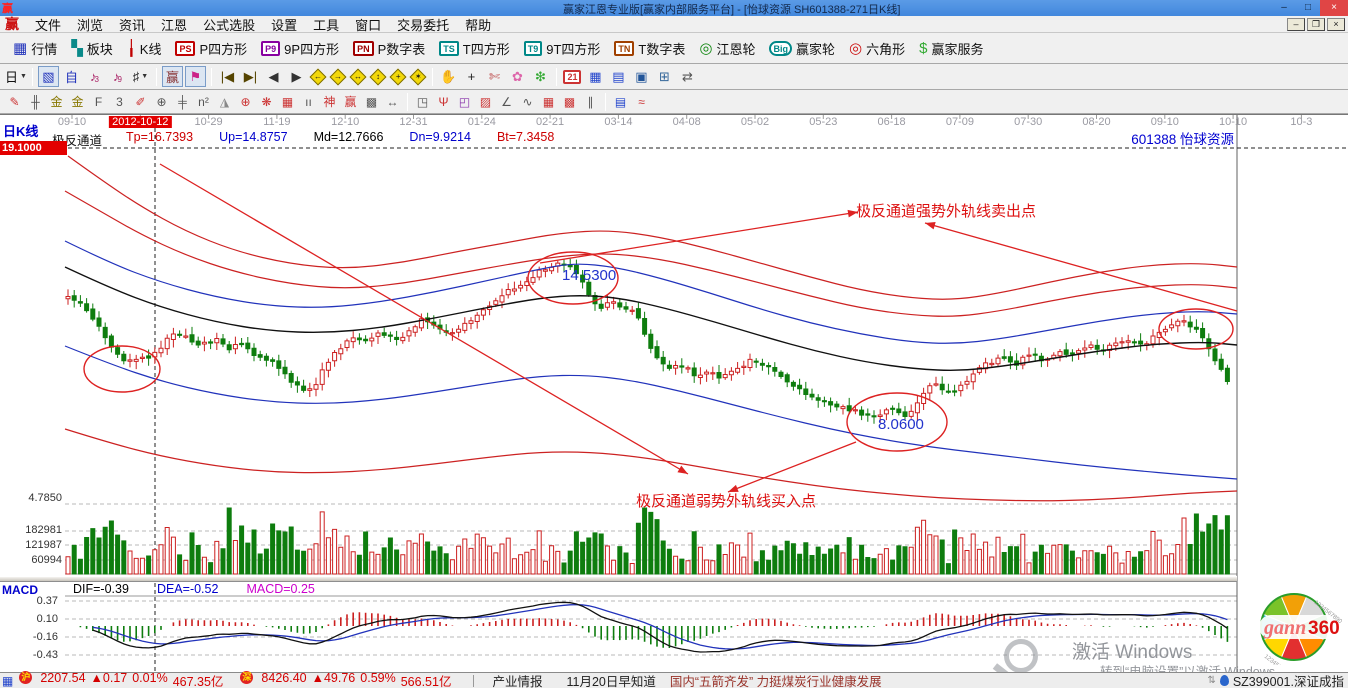 The height and width of the screenshot is (688, 1348). What do you see at coordinates (595, 76) in the screenshot?
I see `calculator-icon: ▦` at bounding box center [595, 76].